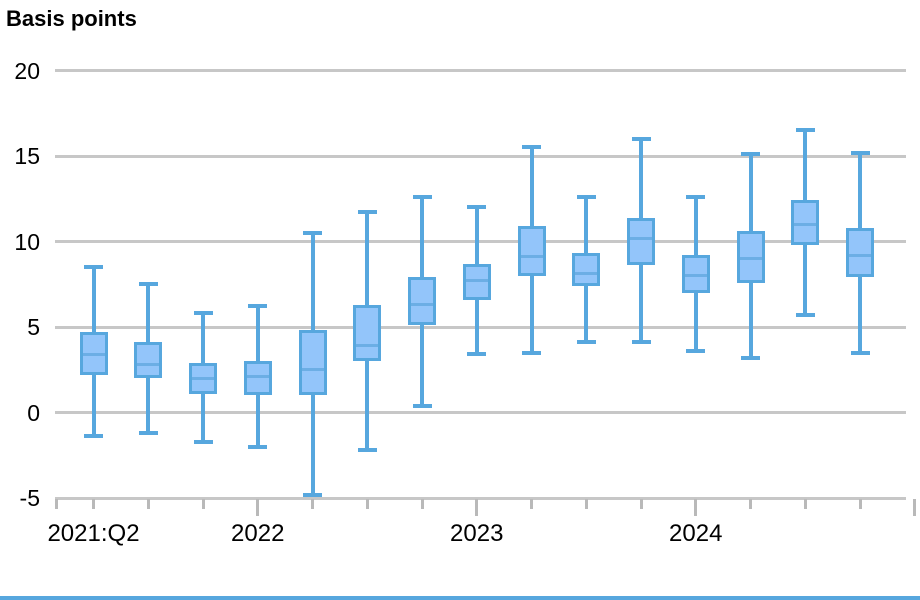 Image resolution: width=920 pixels, height=600 pixels. I want to click on x-axis-label: 2021:Q2, so click(93, 533).